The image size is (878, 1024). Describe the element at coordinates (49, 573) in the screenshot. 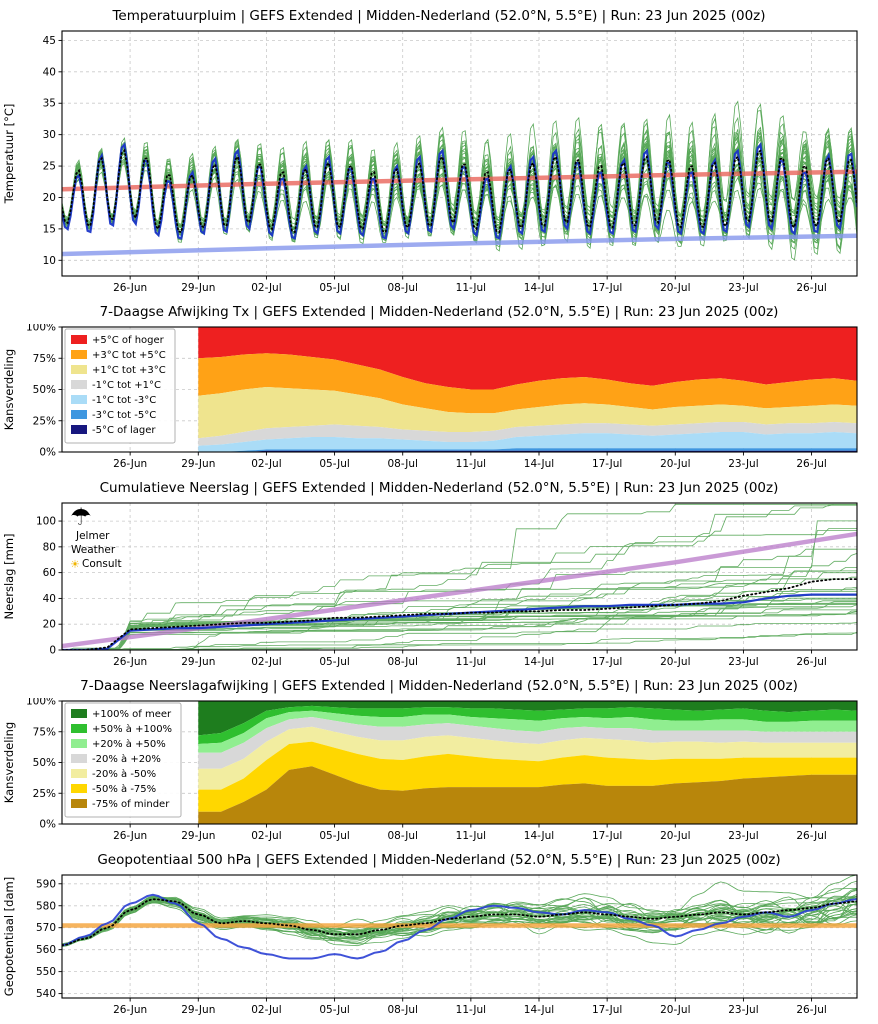

I see `svg-text: 60` at that location.